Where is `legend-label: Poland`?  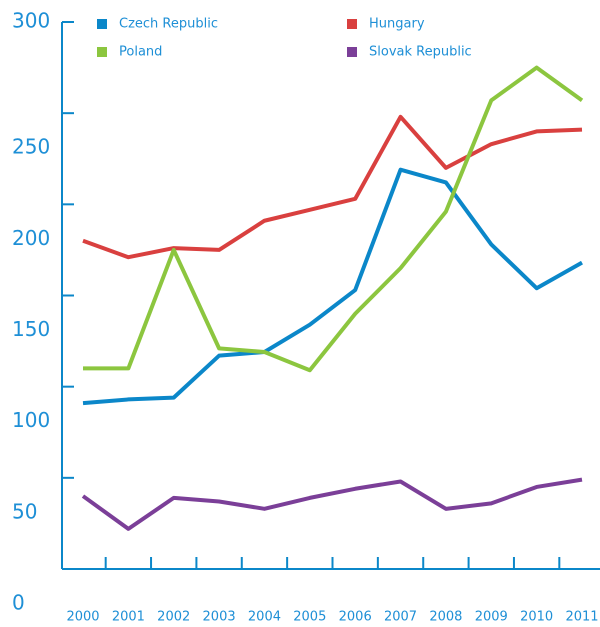 legend-label: Poland is located at coordinates (140, 52).